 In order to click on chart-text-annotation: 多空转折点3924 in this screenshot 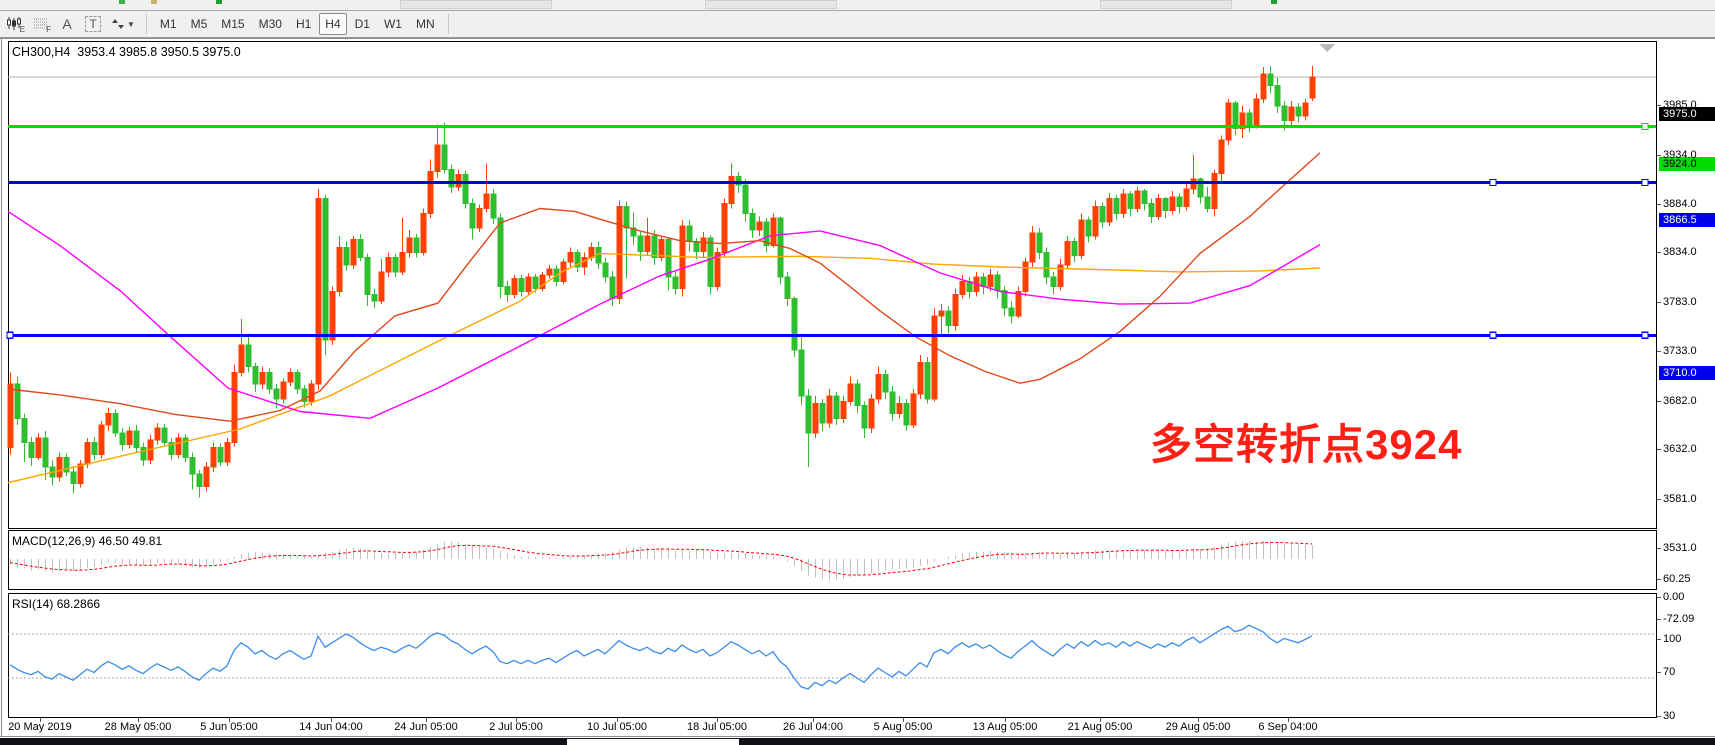, I will do `click(1306, 444)`.